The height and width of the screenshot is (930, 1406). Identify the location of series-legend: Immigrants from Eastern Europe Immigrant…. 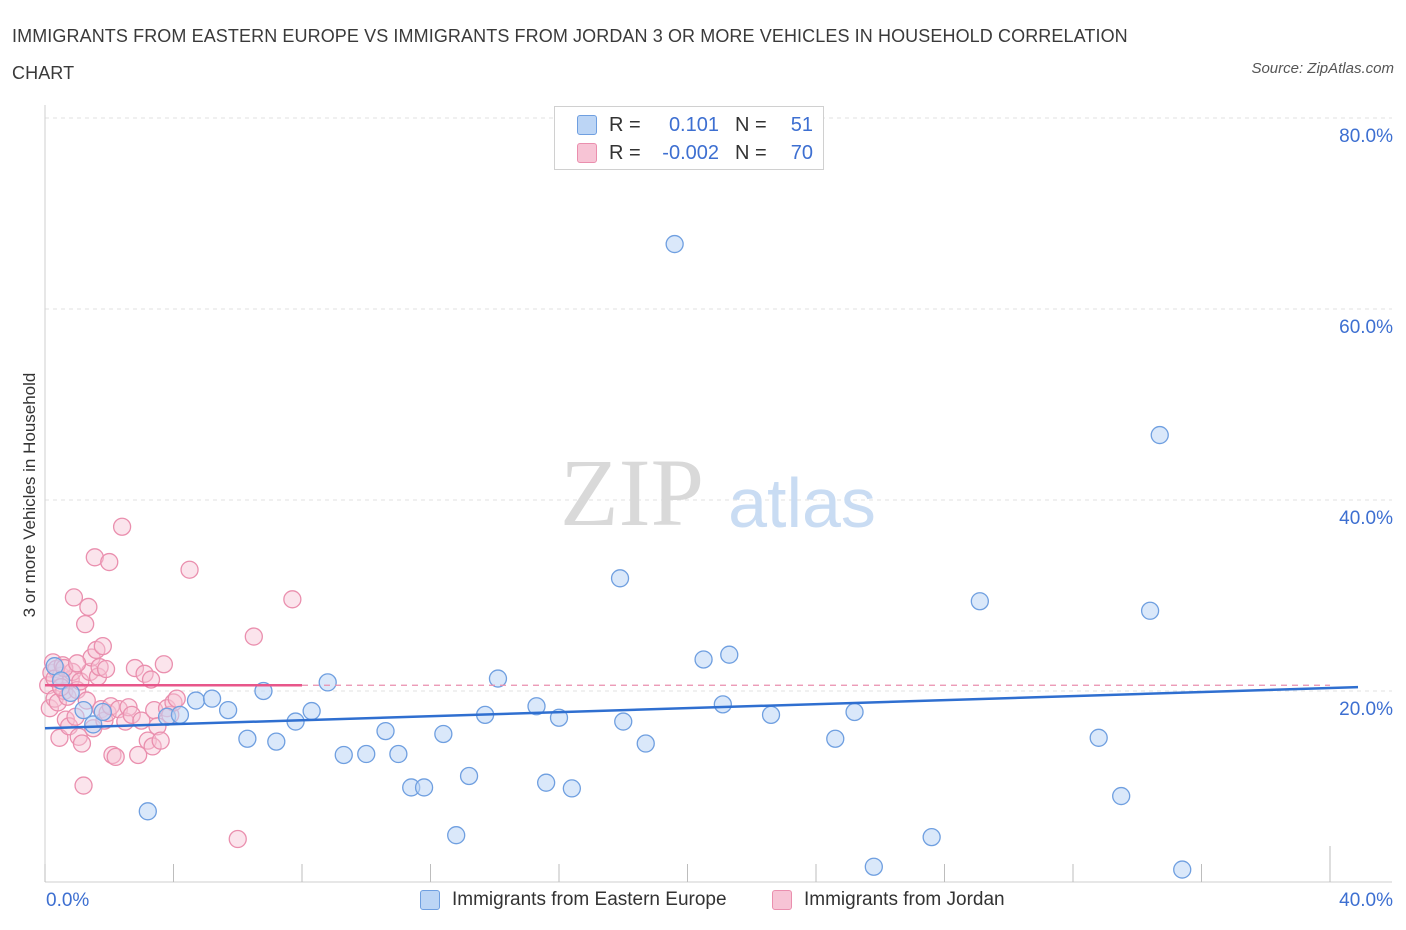
(703, 902).